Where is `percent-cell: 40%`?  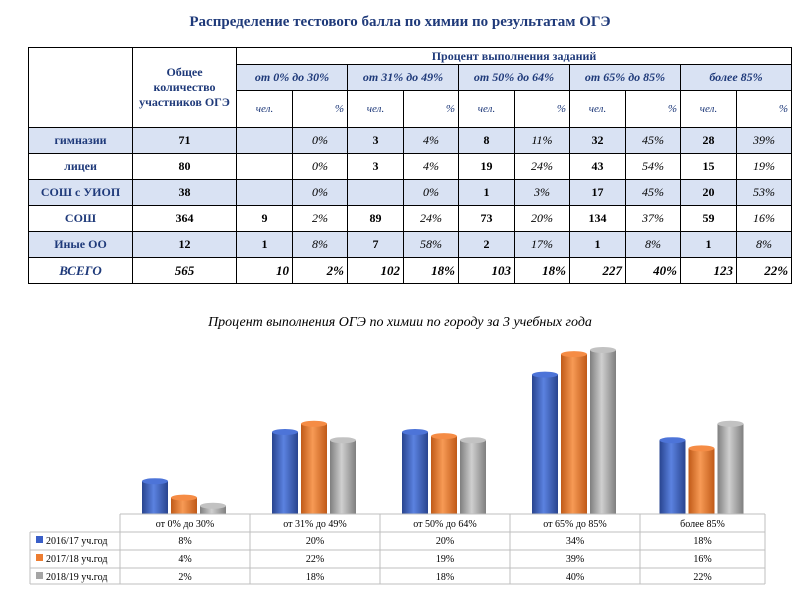
percent-cell: 40% is located at coordinates (653, 270).